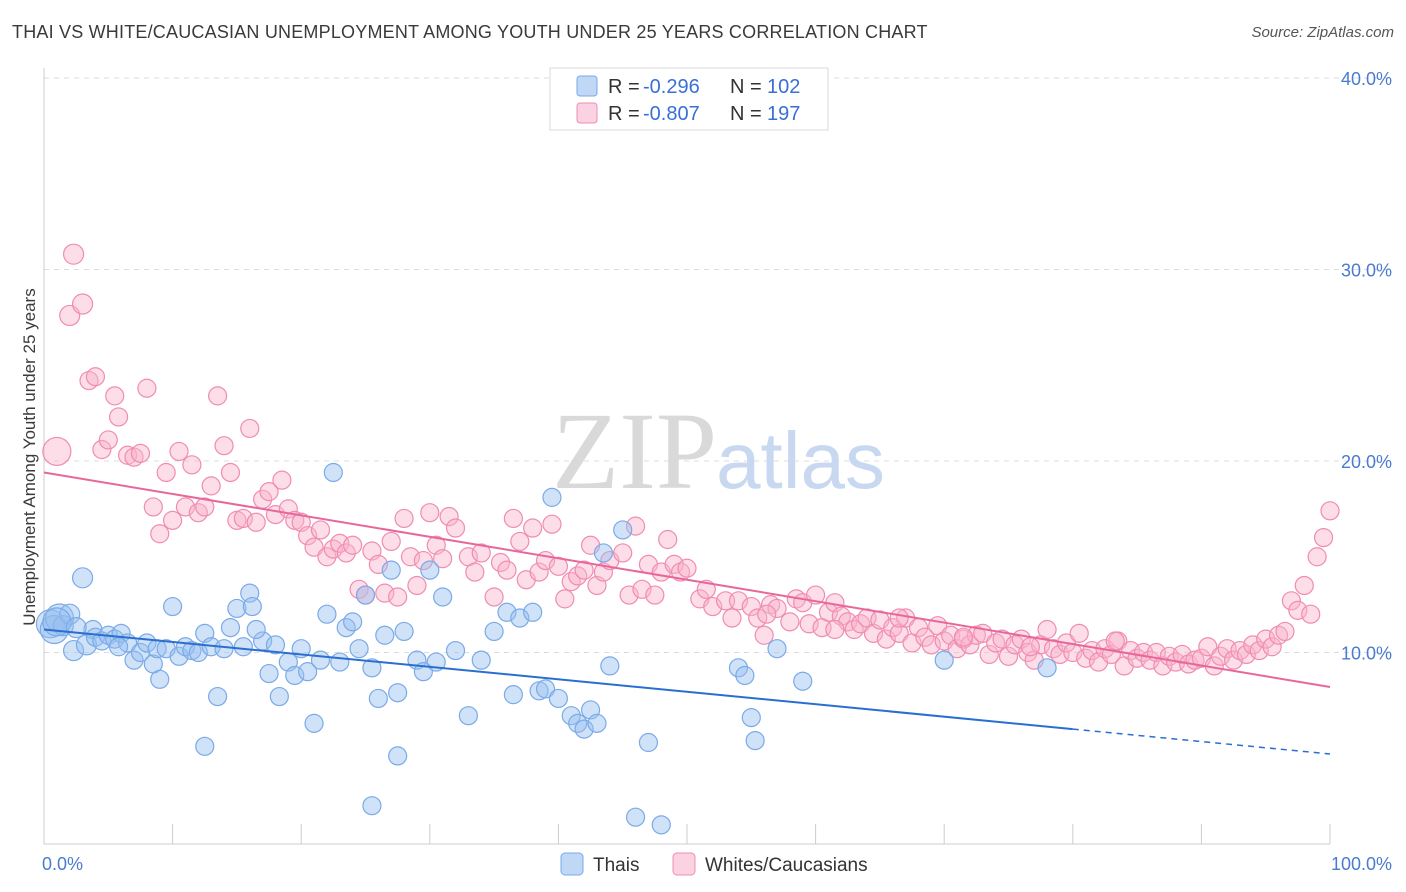 This screenshot has width=1406, height=892. I want to click on legend-n-value-1: 102, so click(783, 87).